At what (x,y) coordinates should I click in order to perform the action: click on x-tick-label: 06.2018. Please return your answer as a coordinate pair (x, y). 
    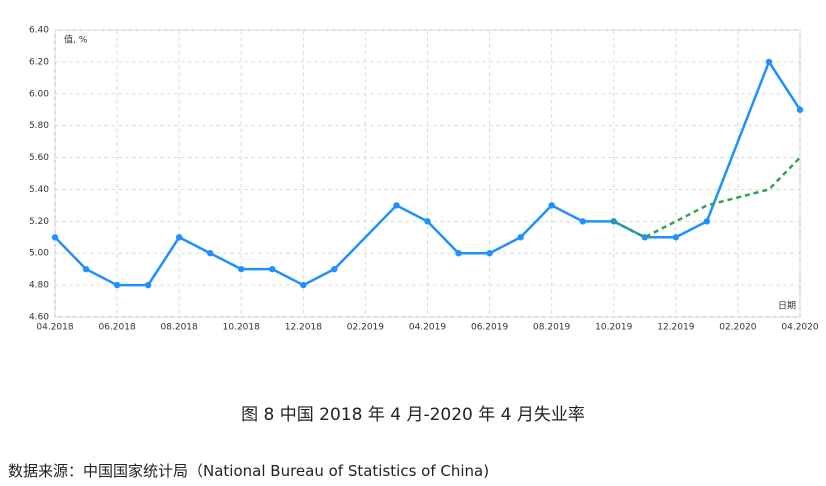
    Looking at the image, I should click on (116, 328).